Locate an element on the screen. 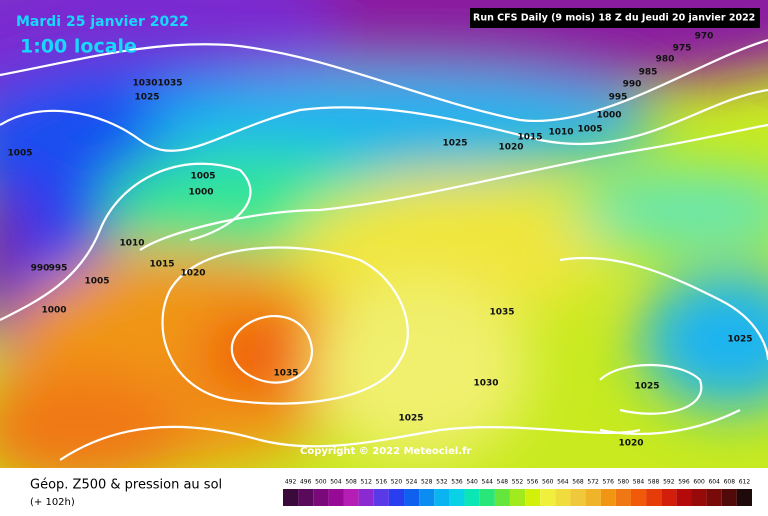  isobar-label: 980 is located at coordinates (665, 60).